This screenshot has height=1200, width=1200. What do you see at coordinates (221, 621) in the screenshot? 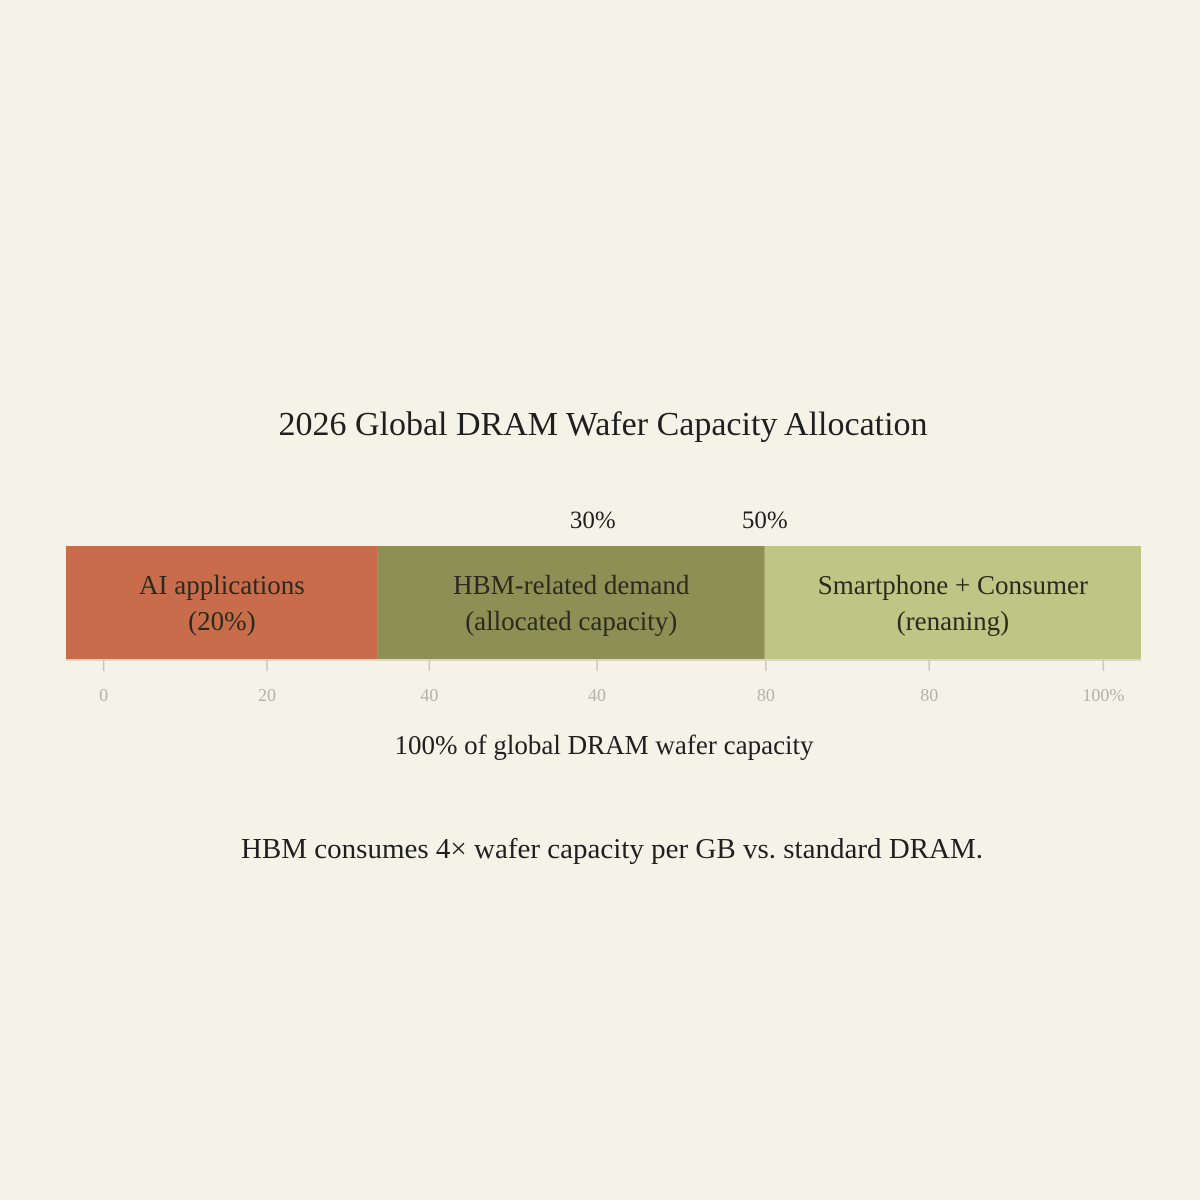
I see `segment-sublabel-1: (20%)` at bounding box center [221, 621].